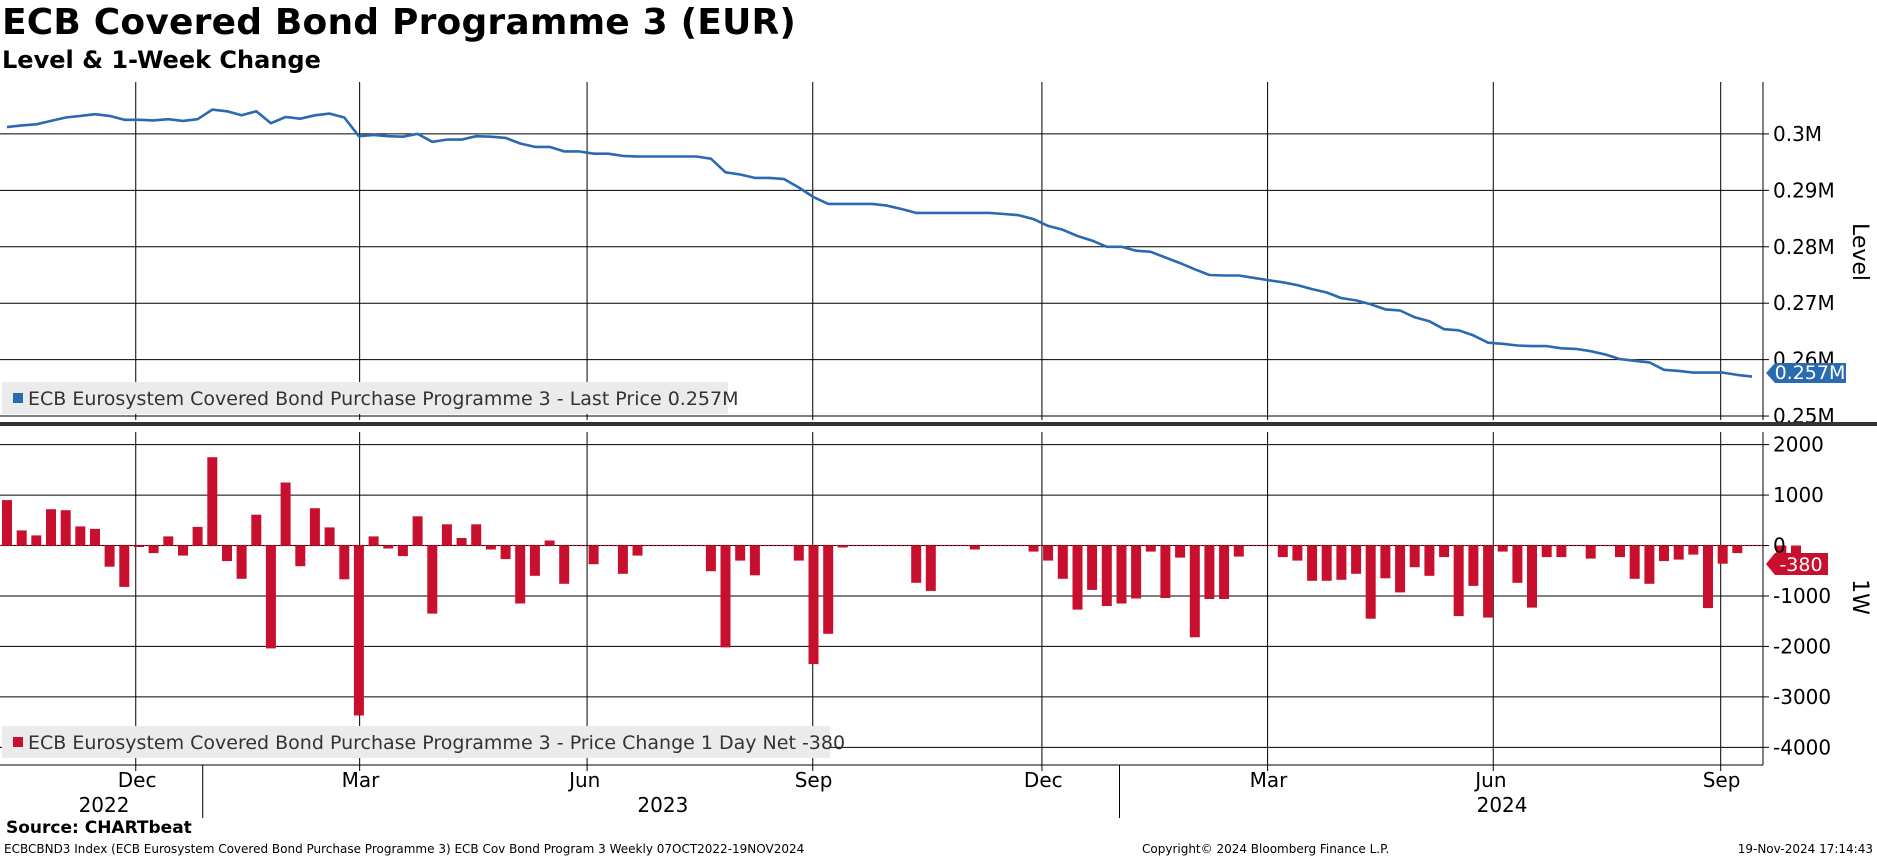  I want to click on last-change-label: -380, so click(1800, 565).